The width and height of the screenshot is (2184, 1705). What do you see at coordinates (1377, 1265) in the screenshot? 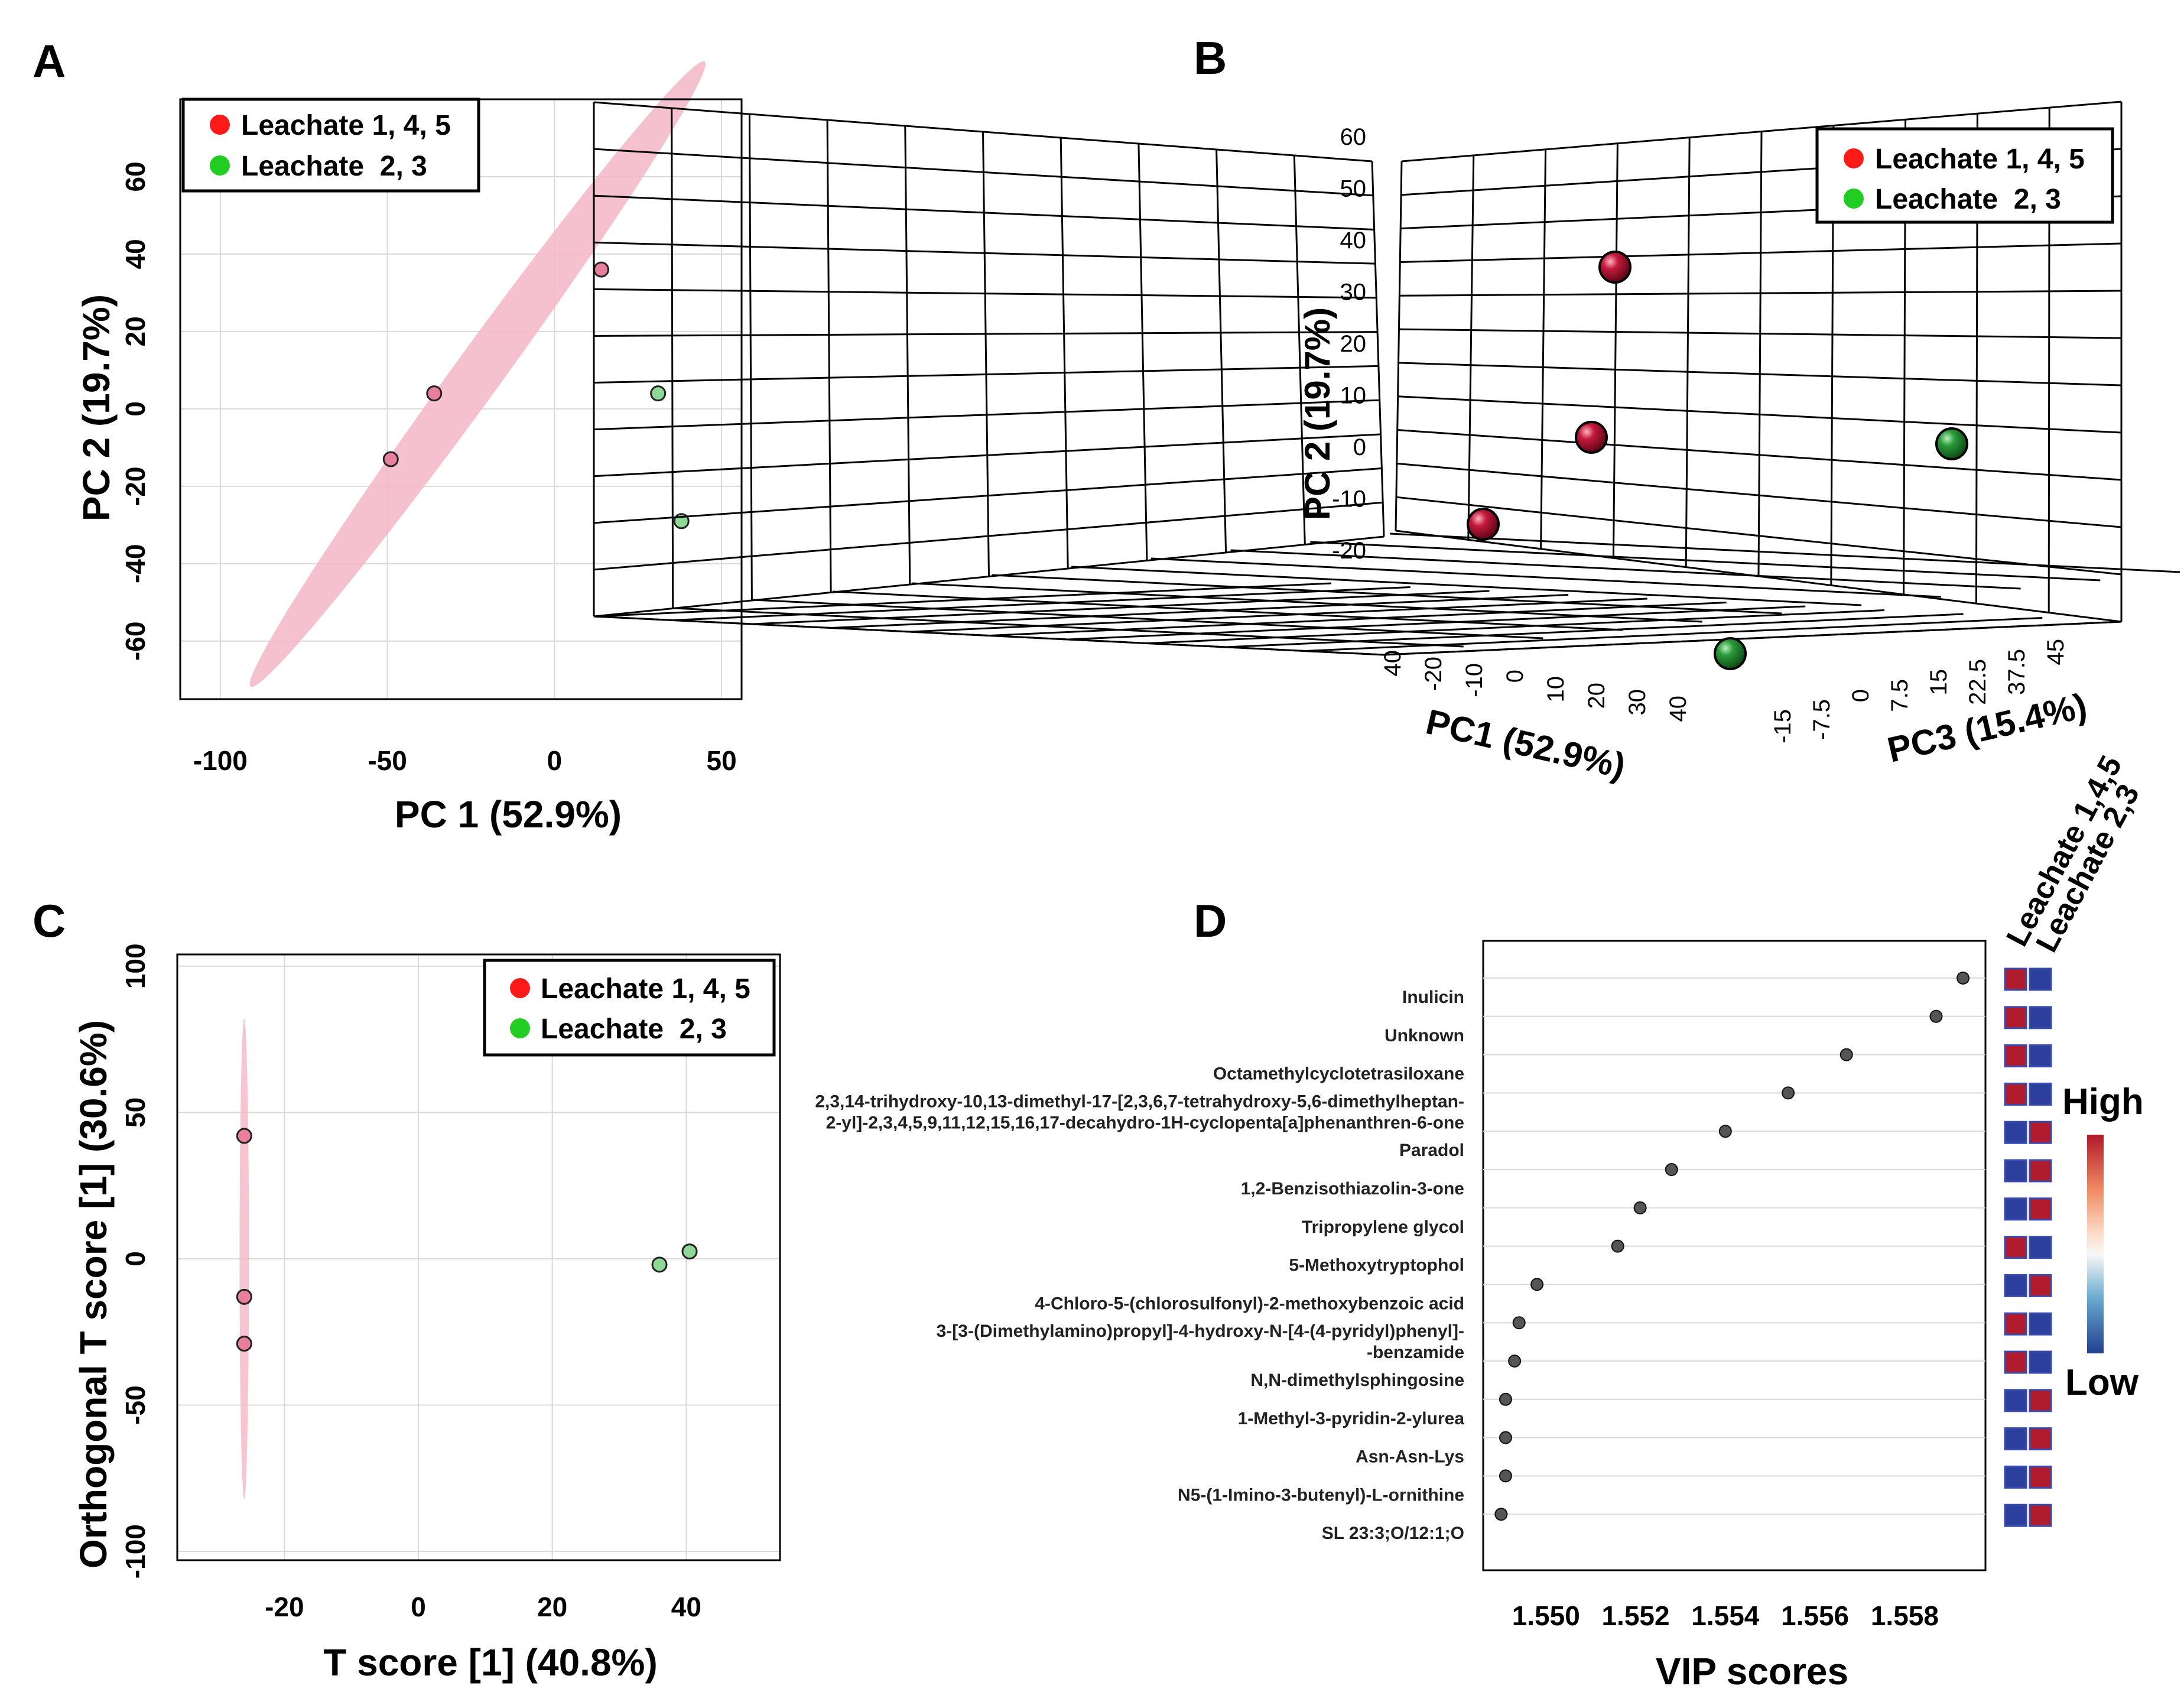
I see `metabolite-label: 5-Methoxytryptophol` at bounding box center [1377, 1265].